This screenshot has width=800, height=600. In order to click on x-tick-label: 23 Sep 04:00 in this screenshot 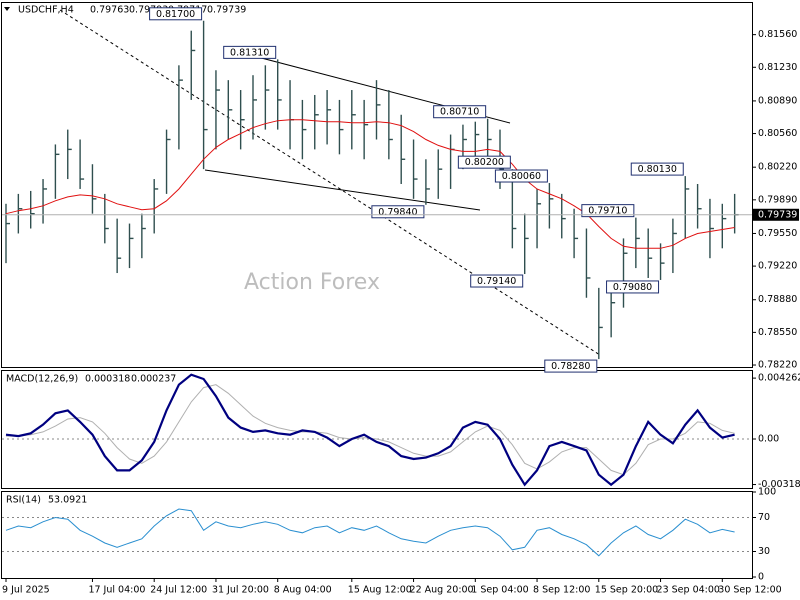, I will do `click(688, 590)`.